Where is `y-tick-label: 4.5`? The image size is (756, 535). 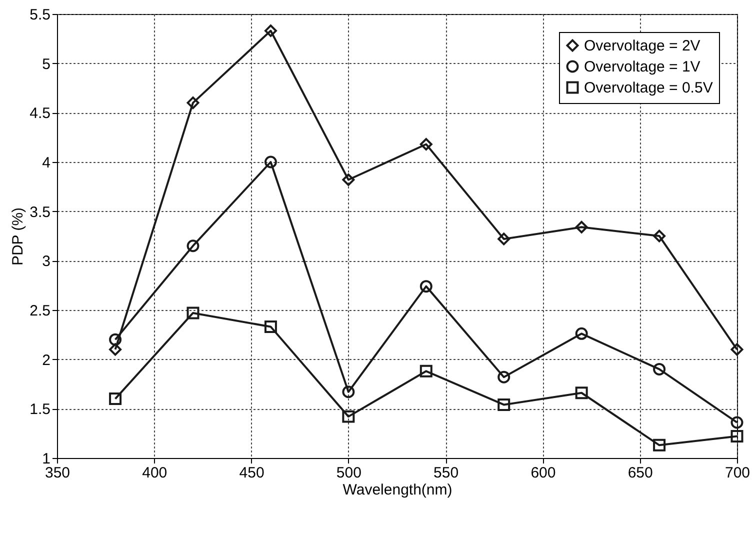 y-tick-label: 4.5 is located at coordinates (40, 113).